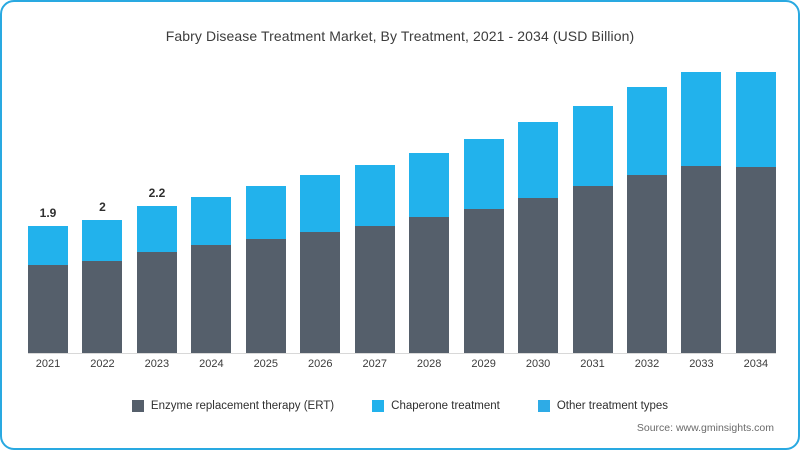 The width and height of the screenshot is (800, 450). What do you see at coordinates (266, 364) in the screenshot?
I see `x-tick-label: 2025` at bounding box center [266, 364].